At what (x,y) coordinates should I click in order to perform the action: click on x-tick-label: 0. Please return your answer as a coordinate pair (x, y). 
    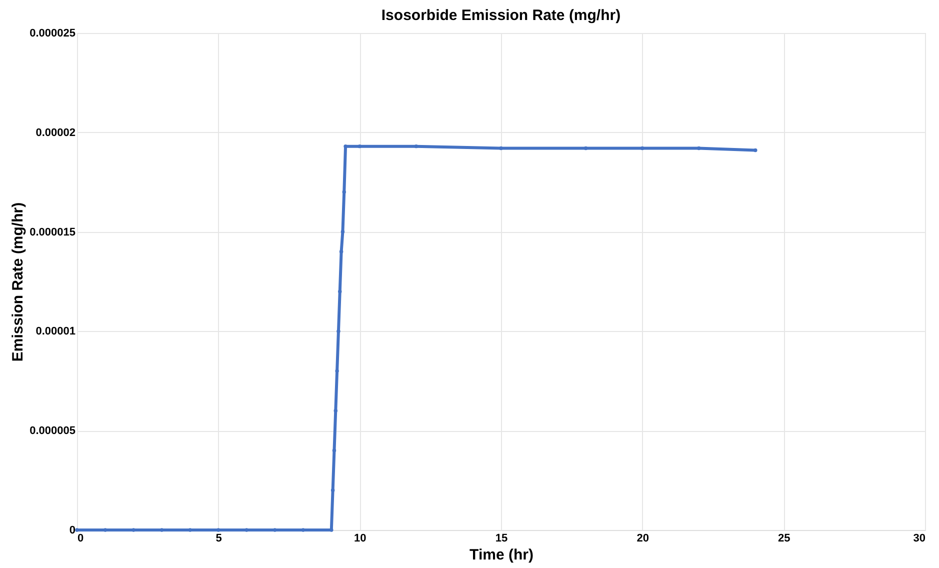
    Looking at the image, I should click on (81, 538).